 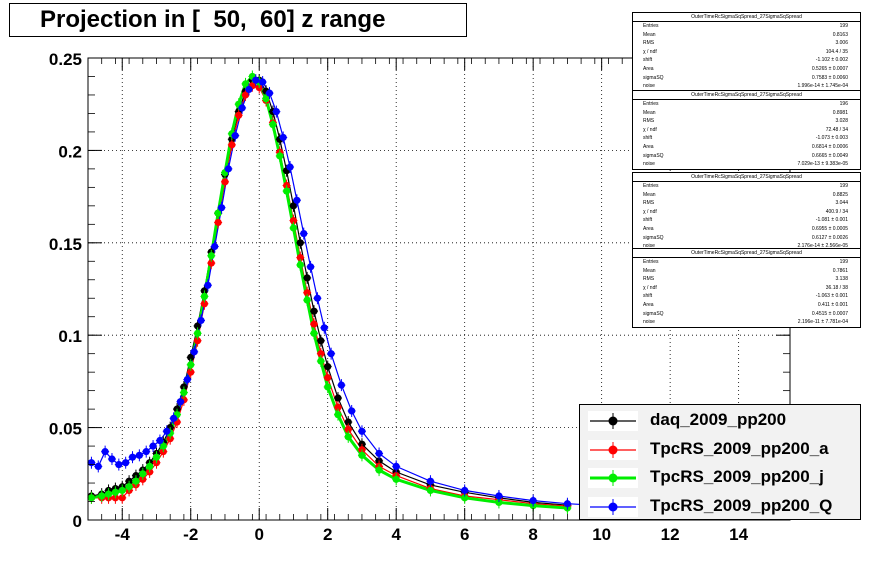 What do you see at coordinates (746, 195) in the screenshot?
I see `stat-row: Mean 0.8825` at bounding box center [746, 195].